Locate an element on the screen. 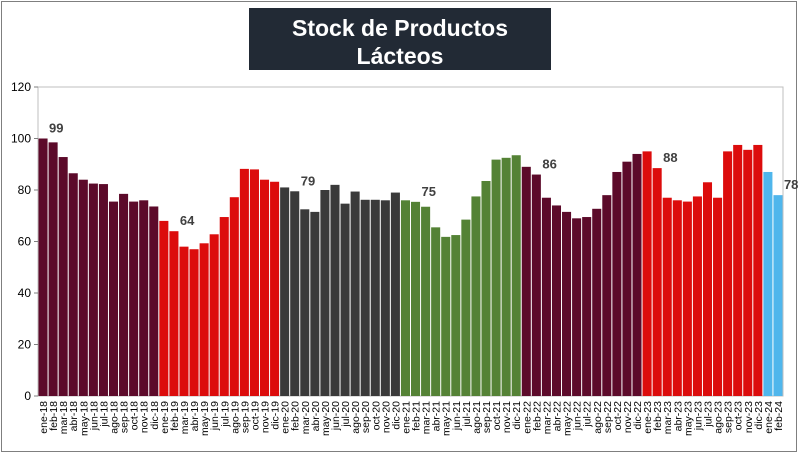 This screenshot has height=455, width=800. chart-title: Stock de Productos Lácteos is located at coordinates (400, 42).